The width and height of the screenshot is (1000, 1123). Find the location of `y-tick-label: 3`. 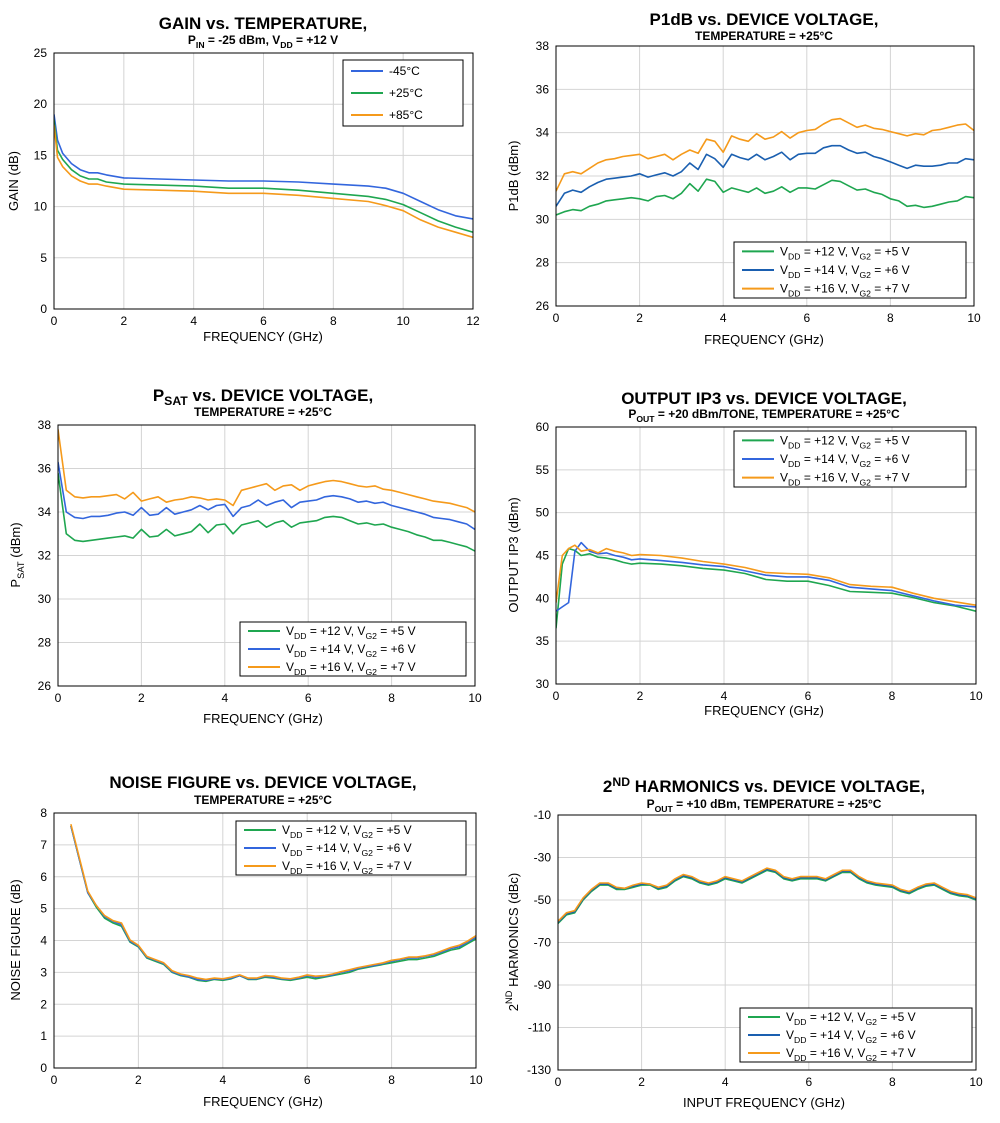

y-tick-label: 3 is located at coordinates (43, 972).